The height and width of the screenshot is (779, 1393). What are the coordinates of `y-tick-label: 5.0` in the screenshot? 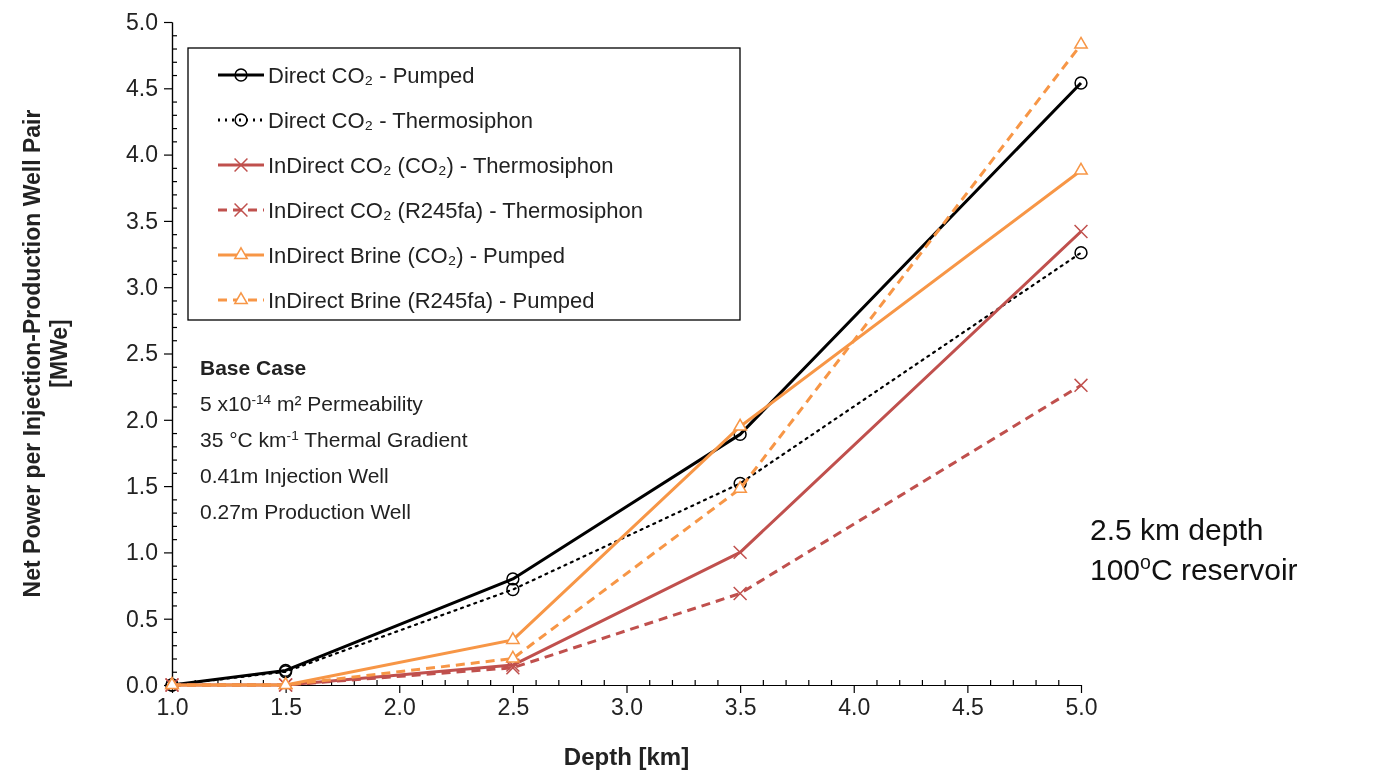 It's located at (142, 21).